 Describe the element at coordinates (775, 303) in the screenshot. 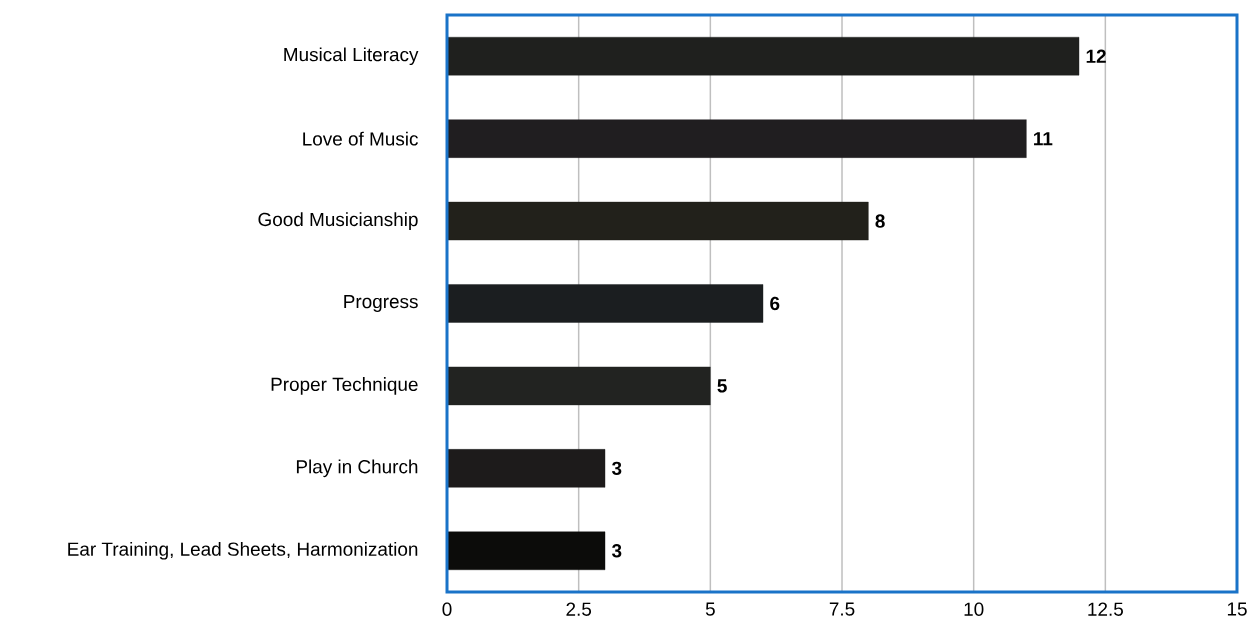

I see `data-label: 6` at that location.